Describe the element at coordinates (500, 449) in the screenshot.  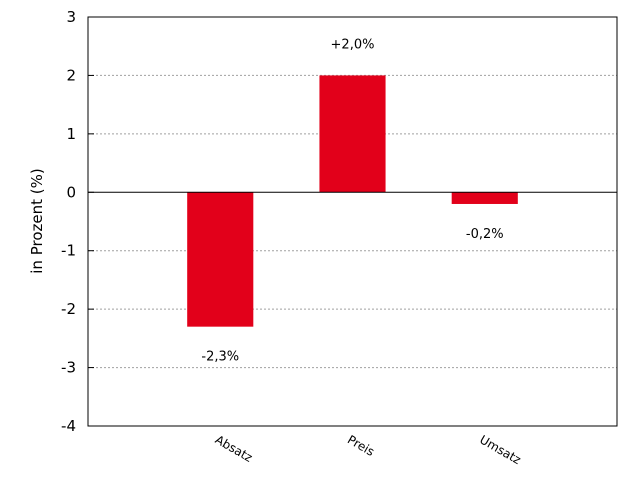
I see `x-tick-label: Umsatz` at that location.